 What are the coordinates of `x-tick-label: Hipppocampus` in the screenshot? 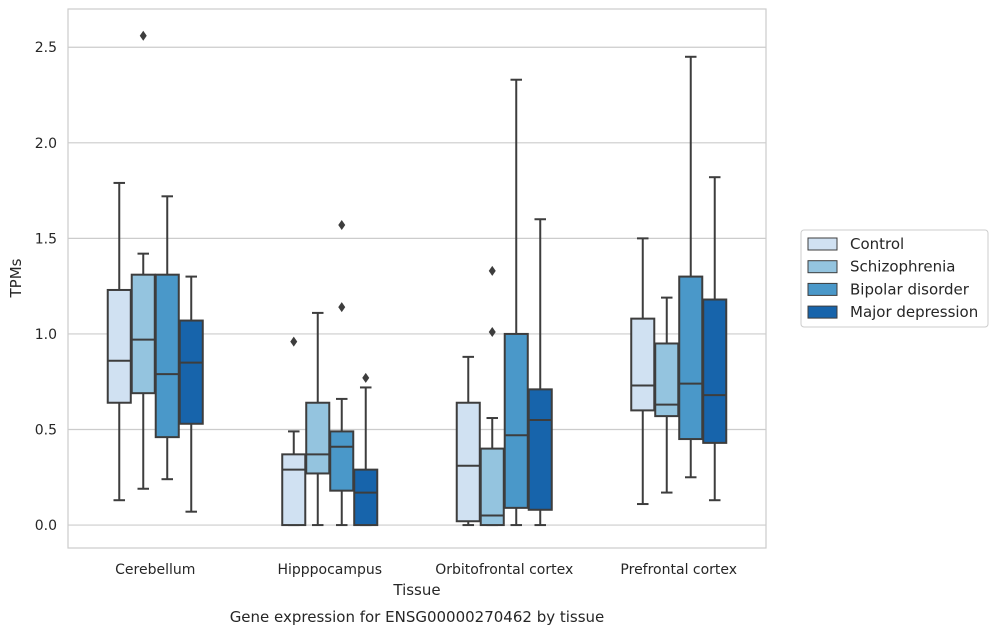 It's located at (329, 570).